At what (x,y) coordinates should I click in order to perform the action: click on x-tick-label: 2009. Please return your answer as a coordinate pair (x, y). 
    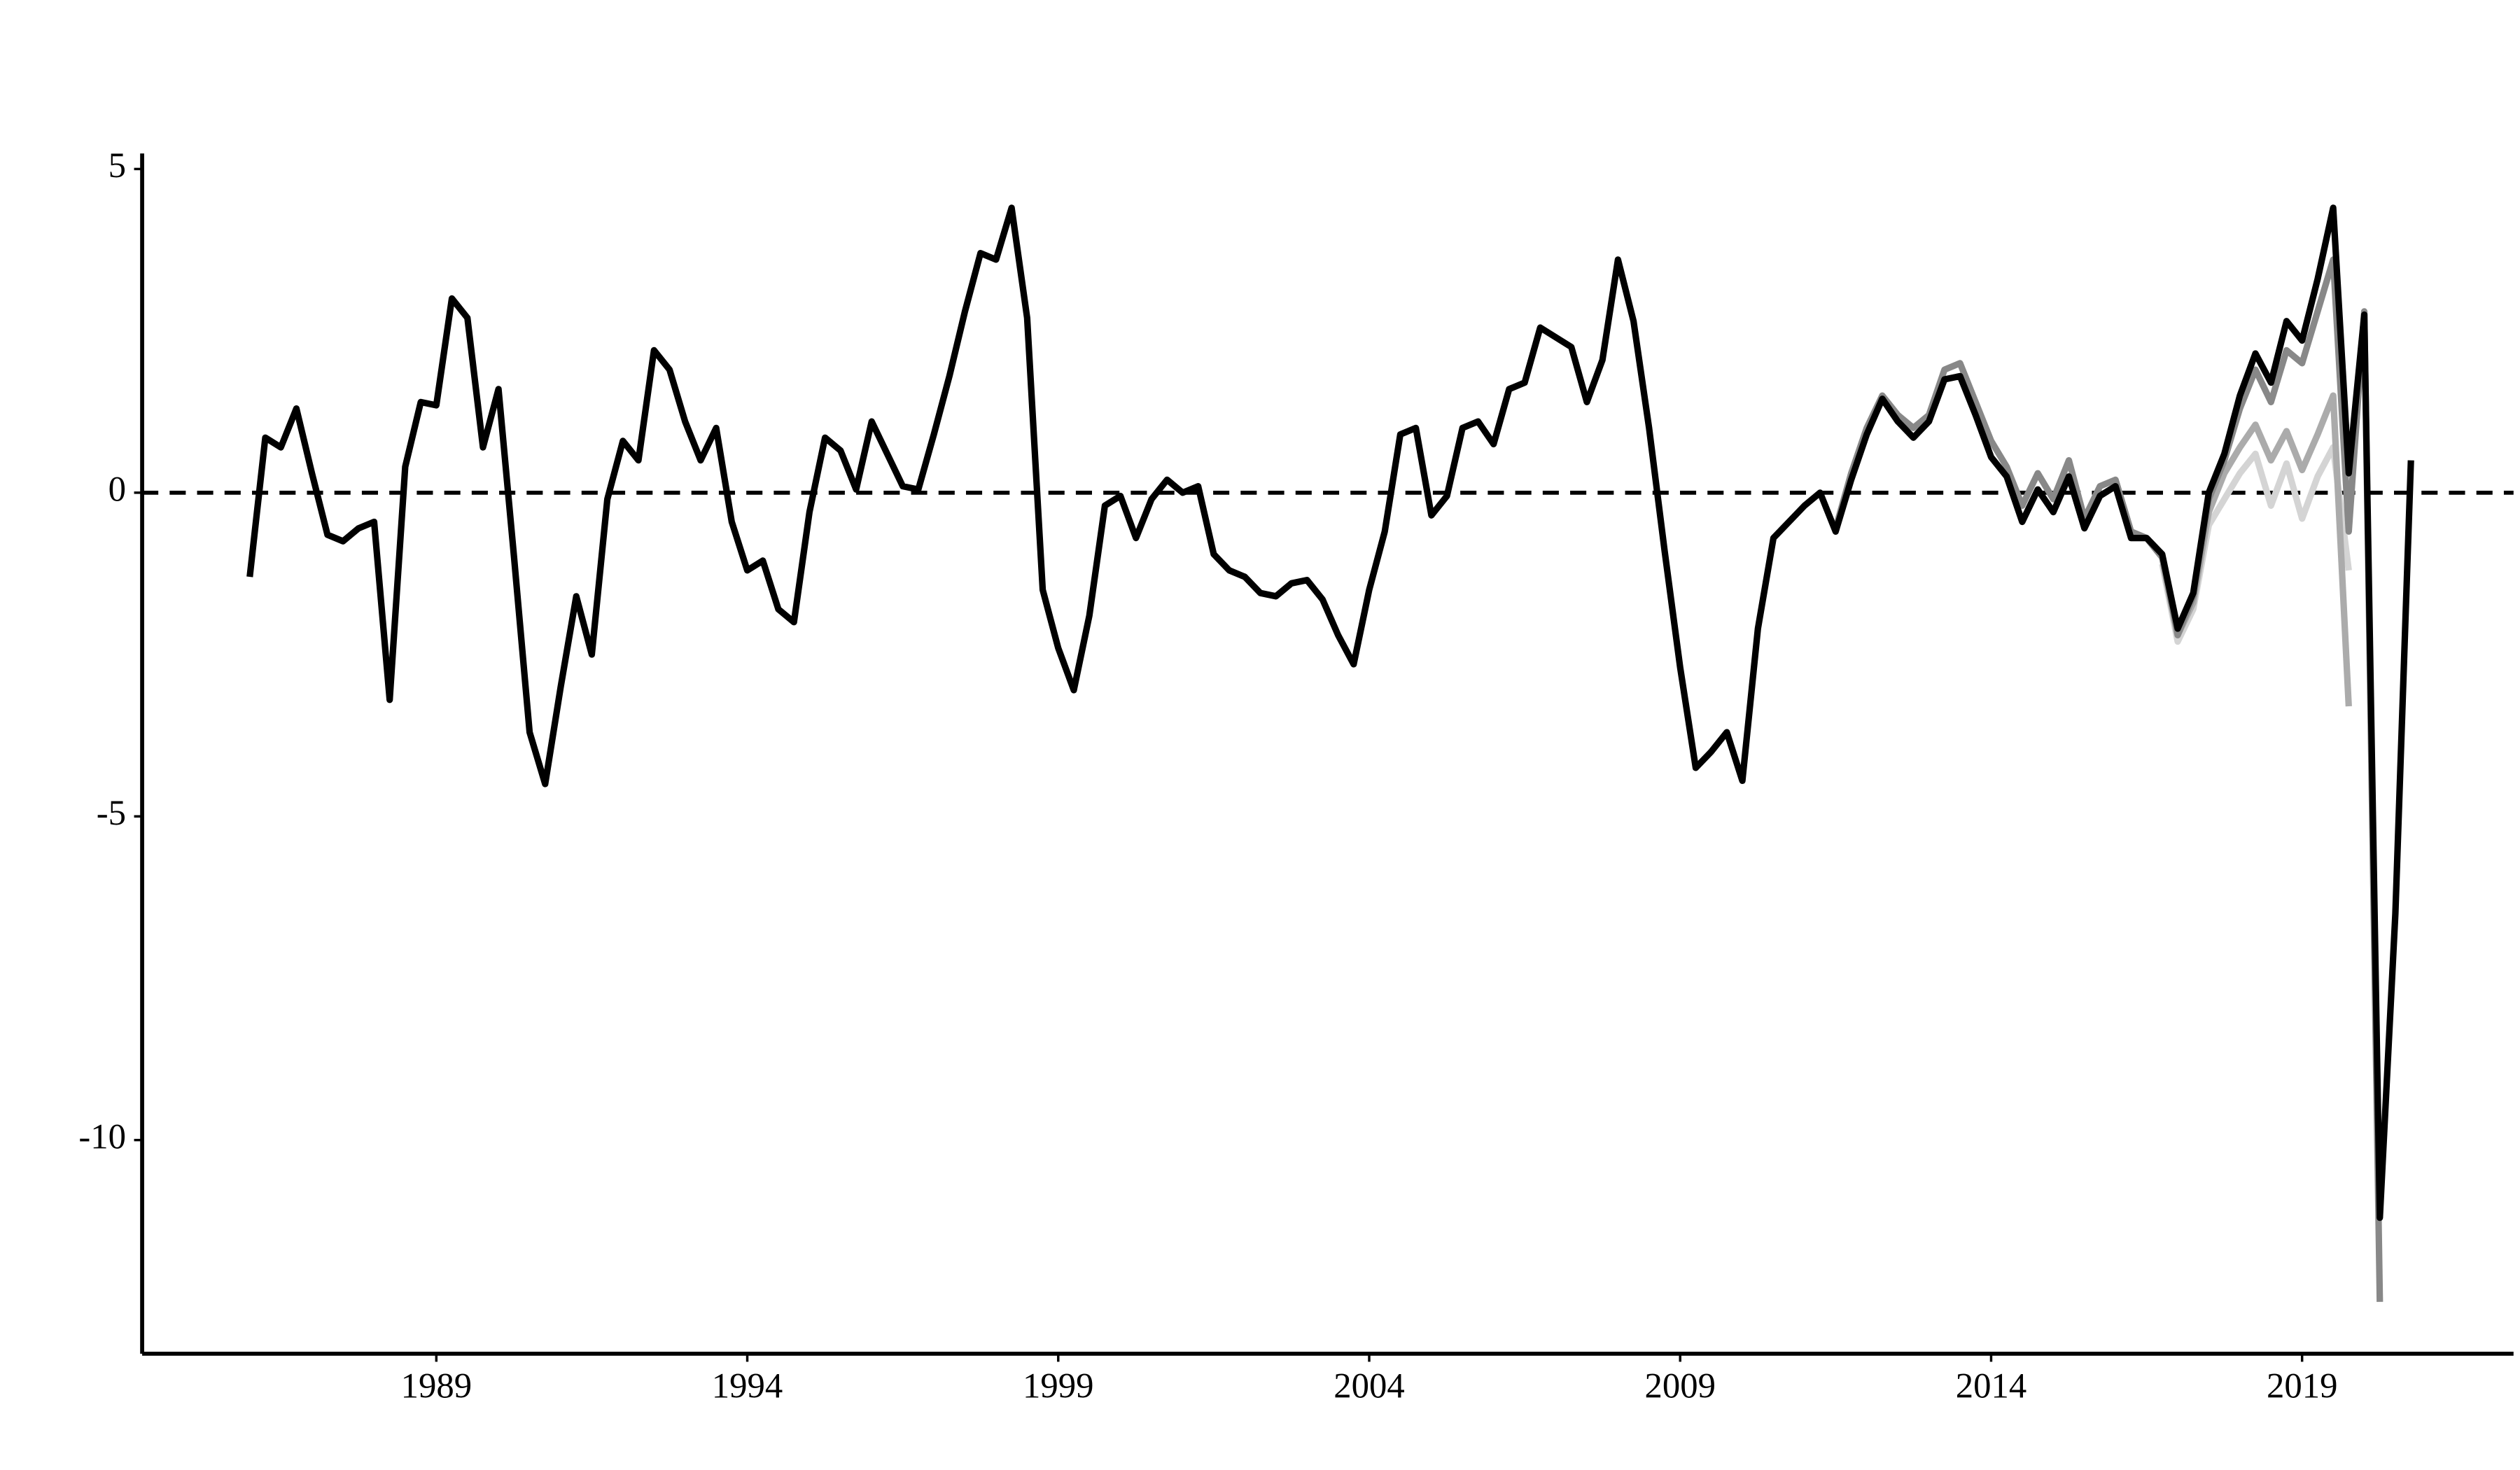
    Looking at the image, I should click on (1679, 1385).